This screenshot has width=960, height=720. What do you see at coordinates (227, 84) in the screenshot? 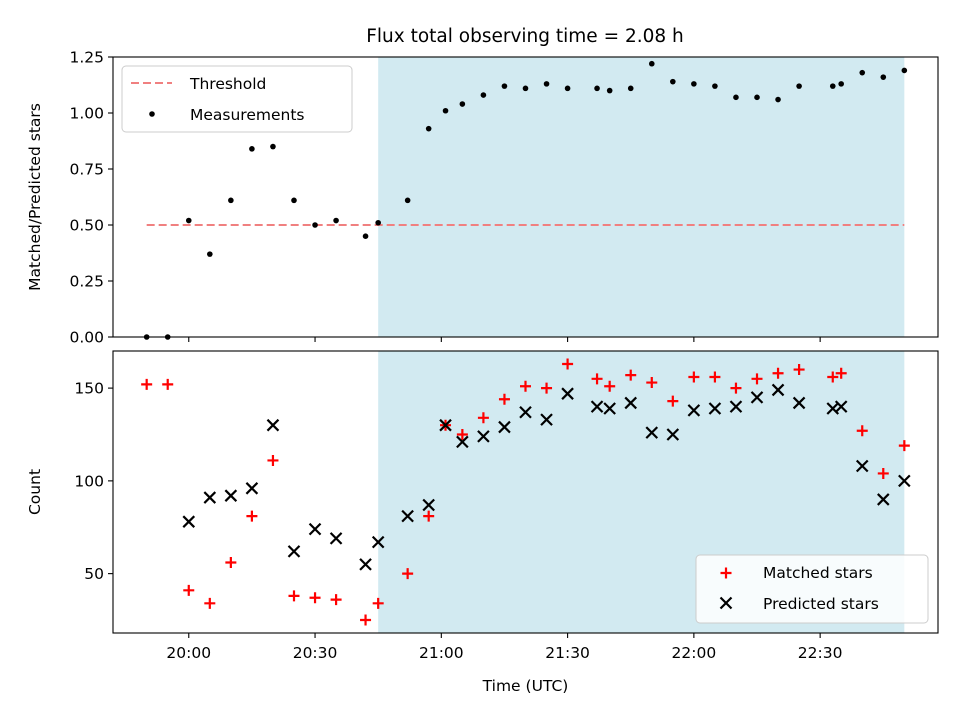
I see `legend-threshold-label: Threshold` at bounding box center [227, 84].